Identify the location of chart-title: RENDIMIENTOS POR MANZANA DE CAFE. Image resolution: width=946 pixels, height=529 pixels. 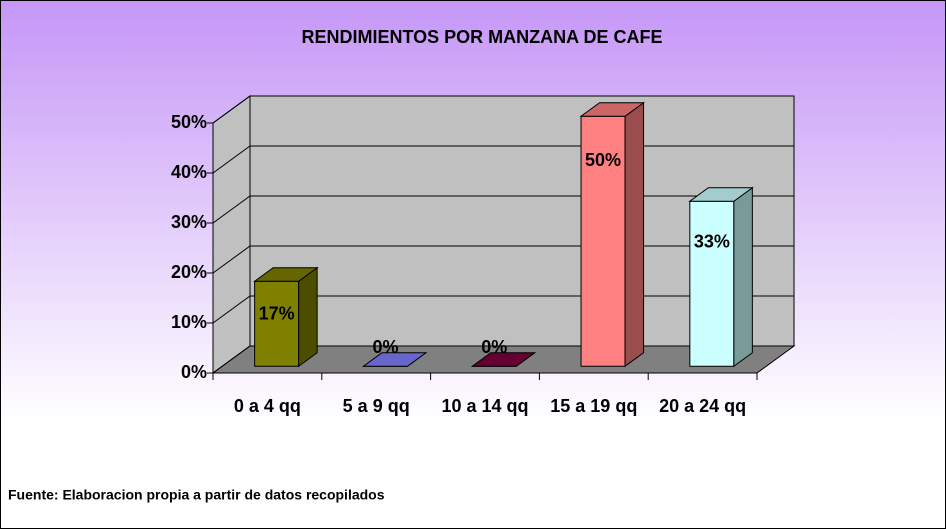
(481, 37).